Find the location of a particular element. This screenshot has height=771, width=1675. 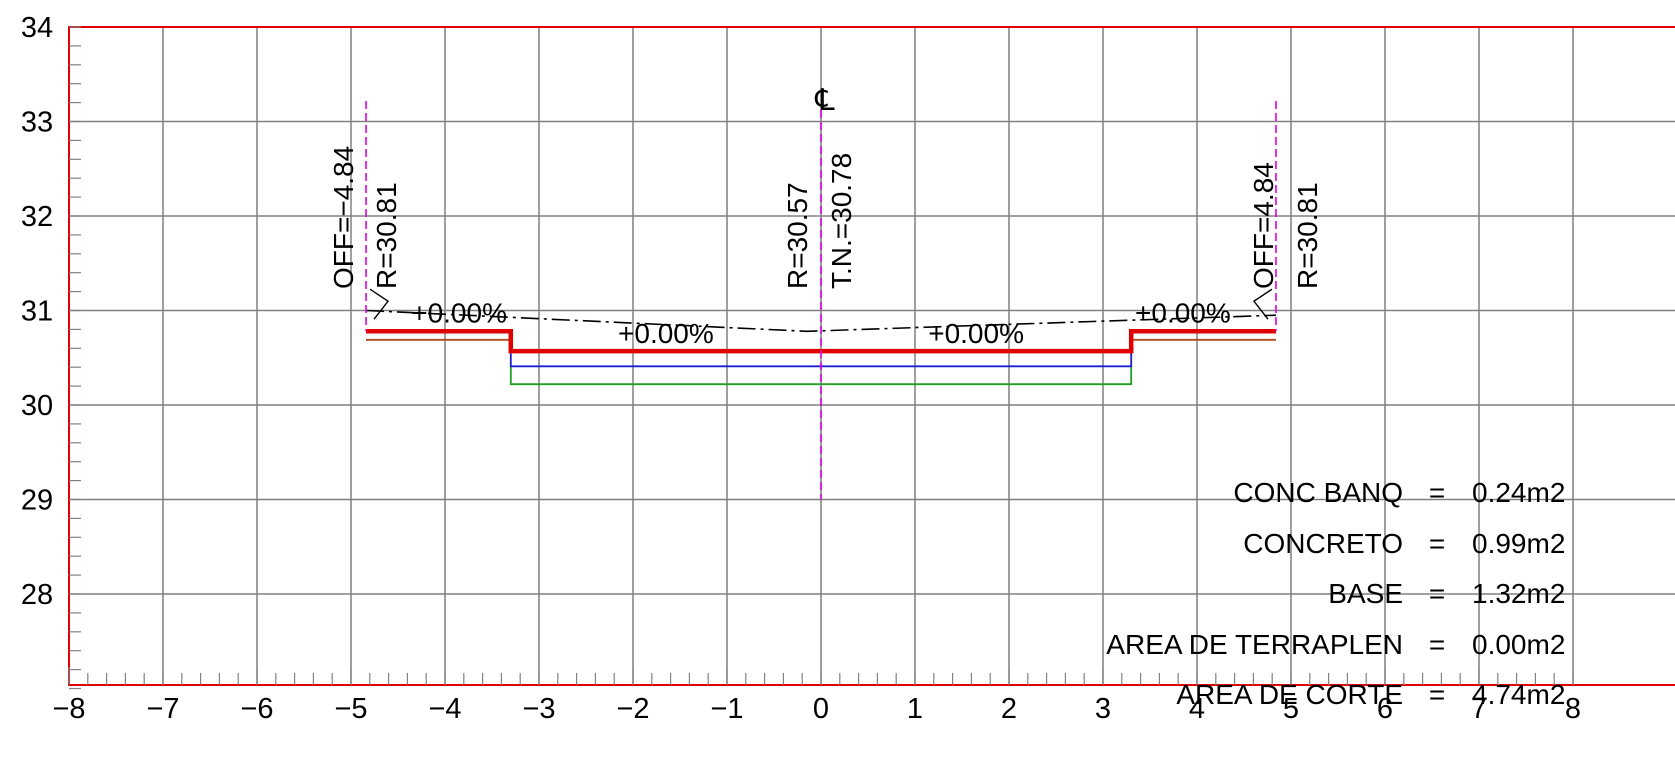

base-profile is located at coordinates (821, 376).